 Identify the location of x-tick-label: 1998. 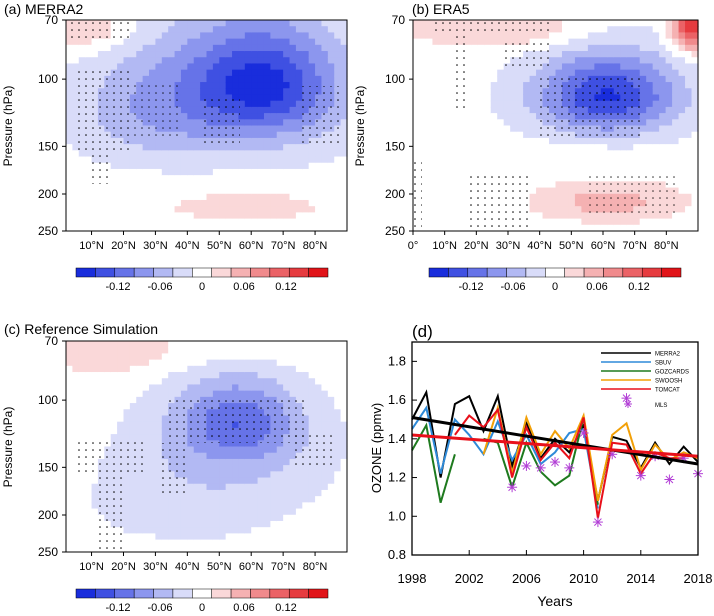
(412, 578).